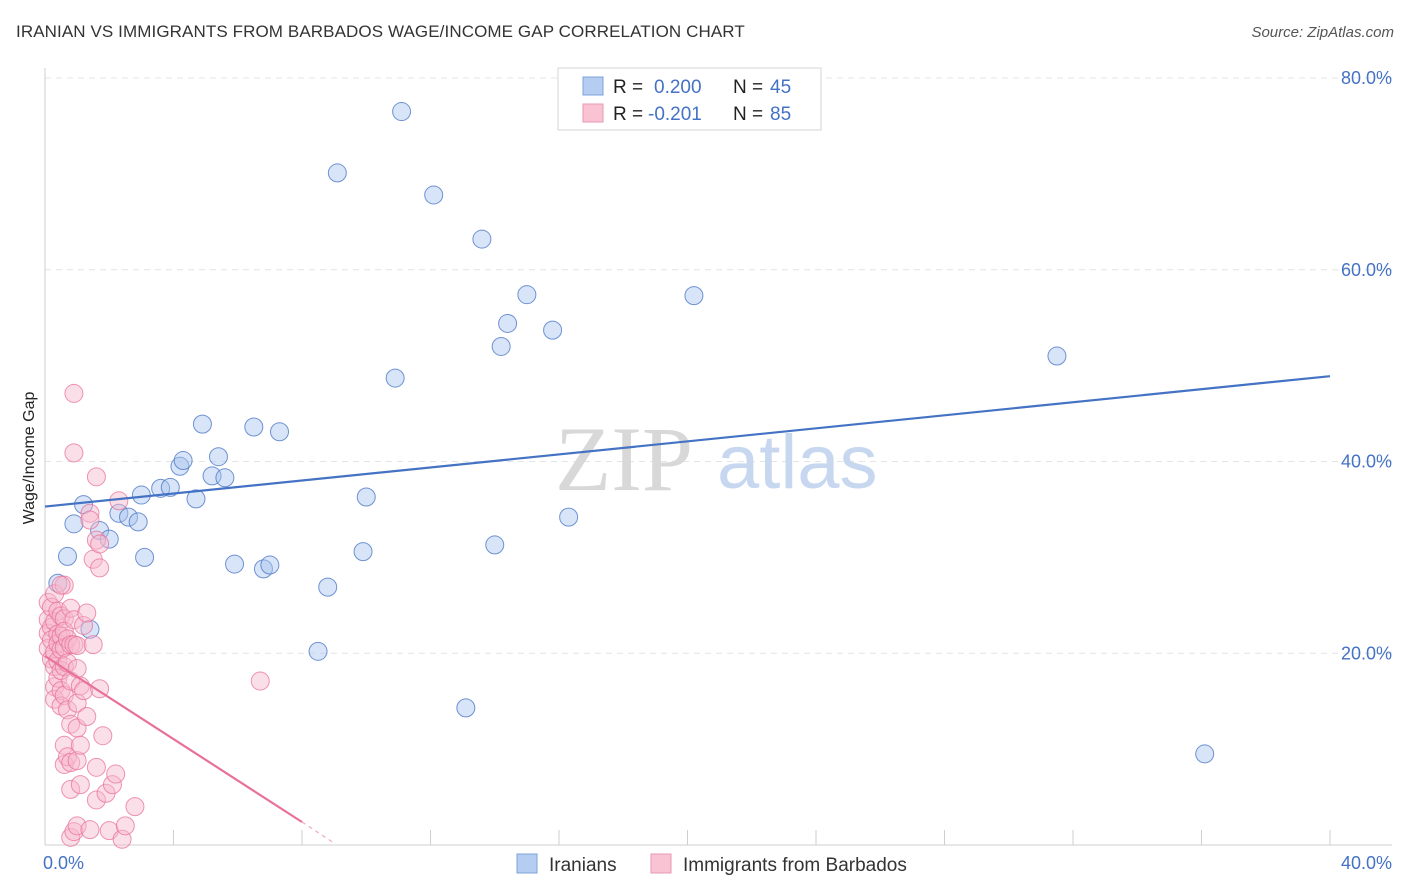  I want to click on series-legend: Iranians Immigrants from Barbados, so click(711, 864).